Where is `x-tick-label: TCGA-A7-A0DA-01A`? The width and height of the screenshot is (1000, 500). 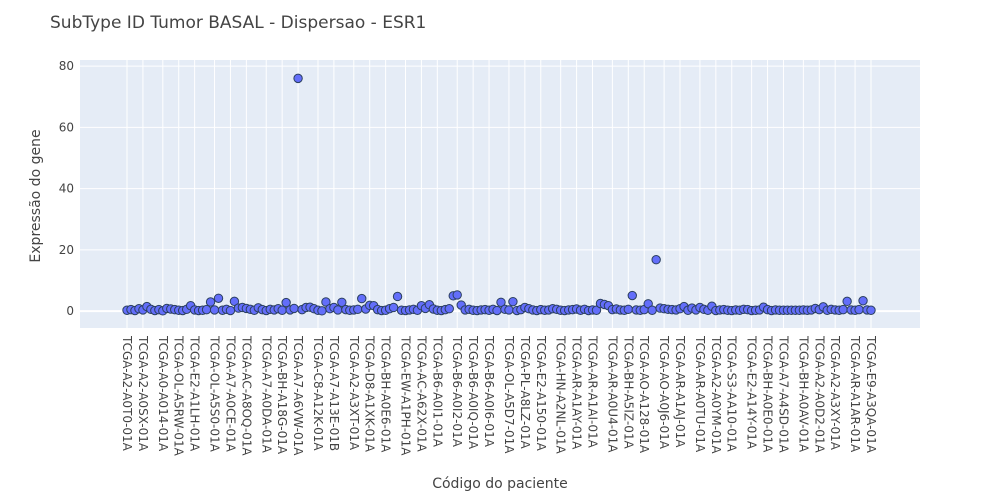 x-tick-label: TCGA-A7-A0DA-01A is located at coordinates (266, 394).